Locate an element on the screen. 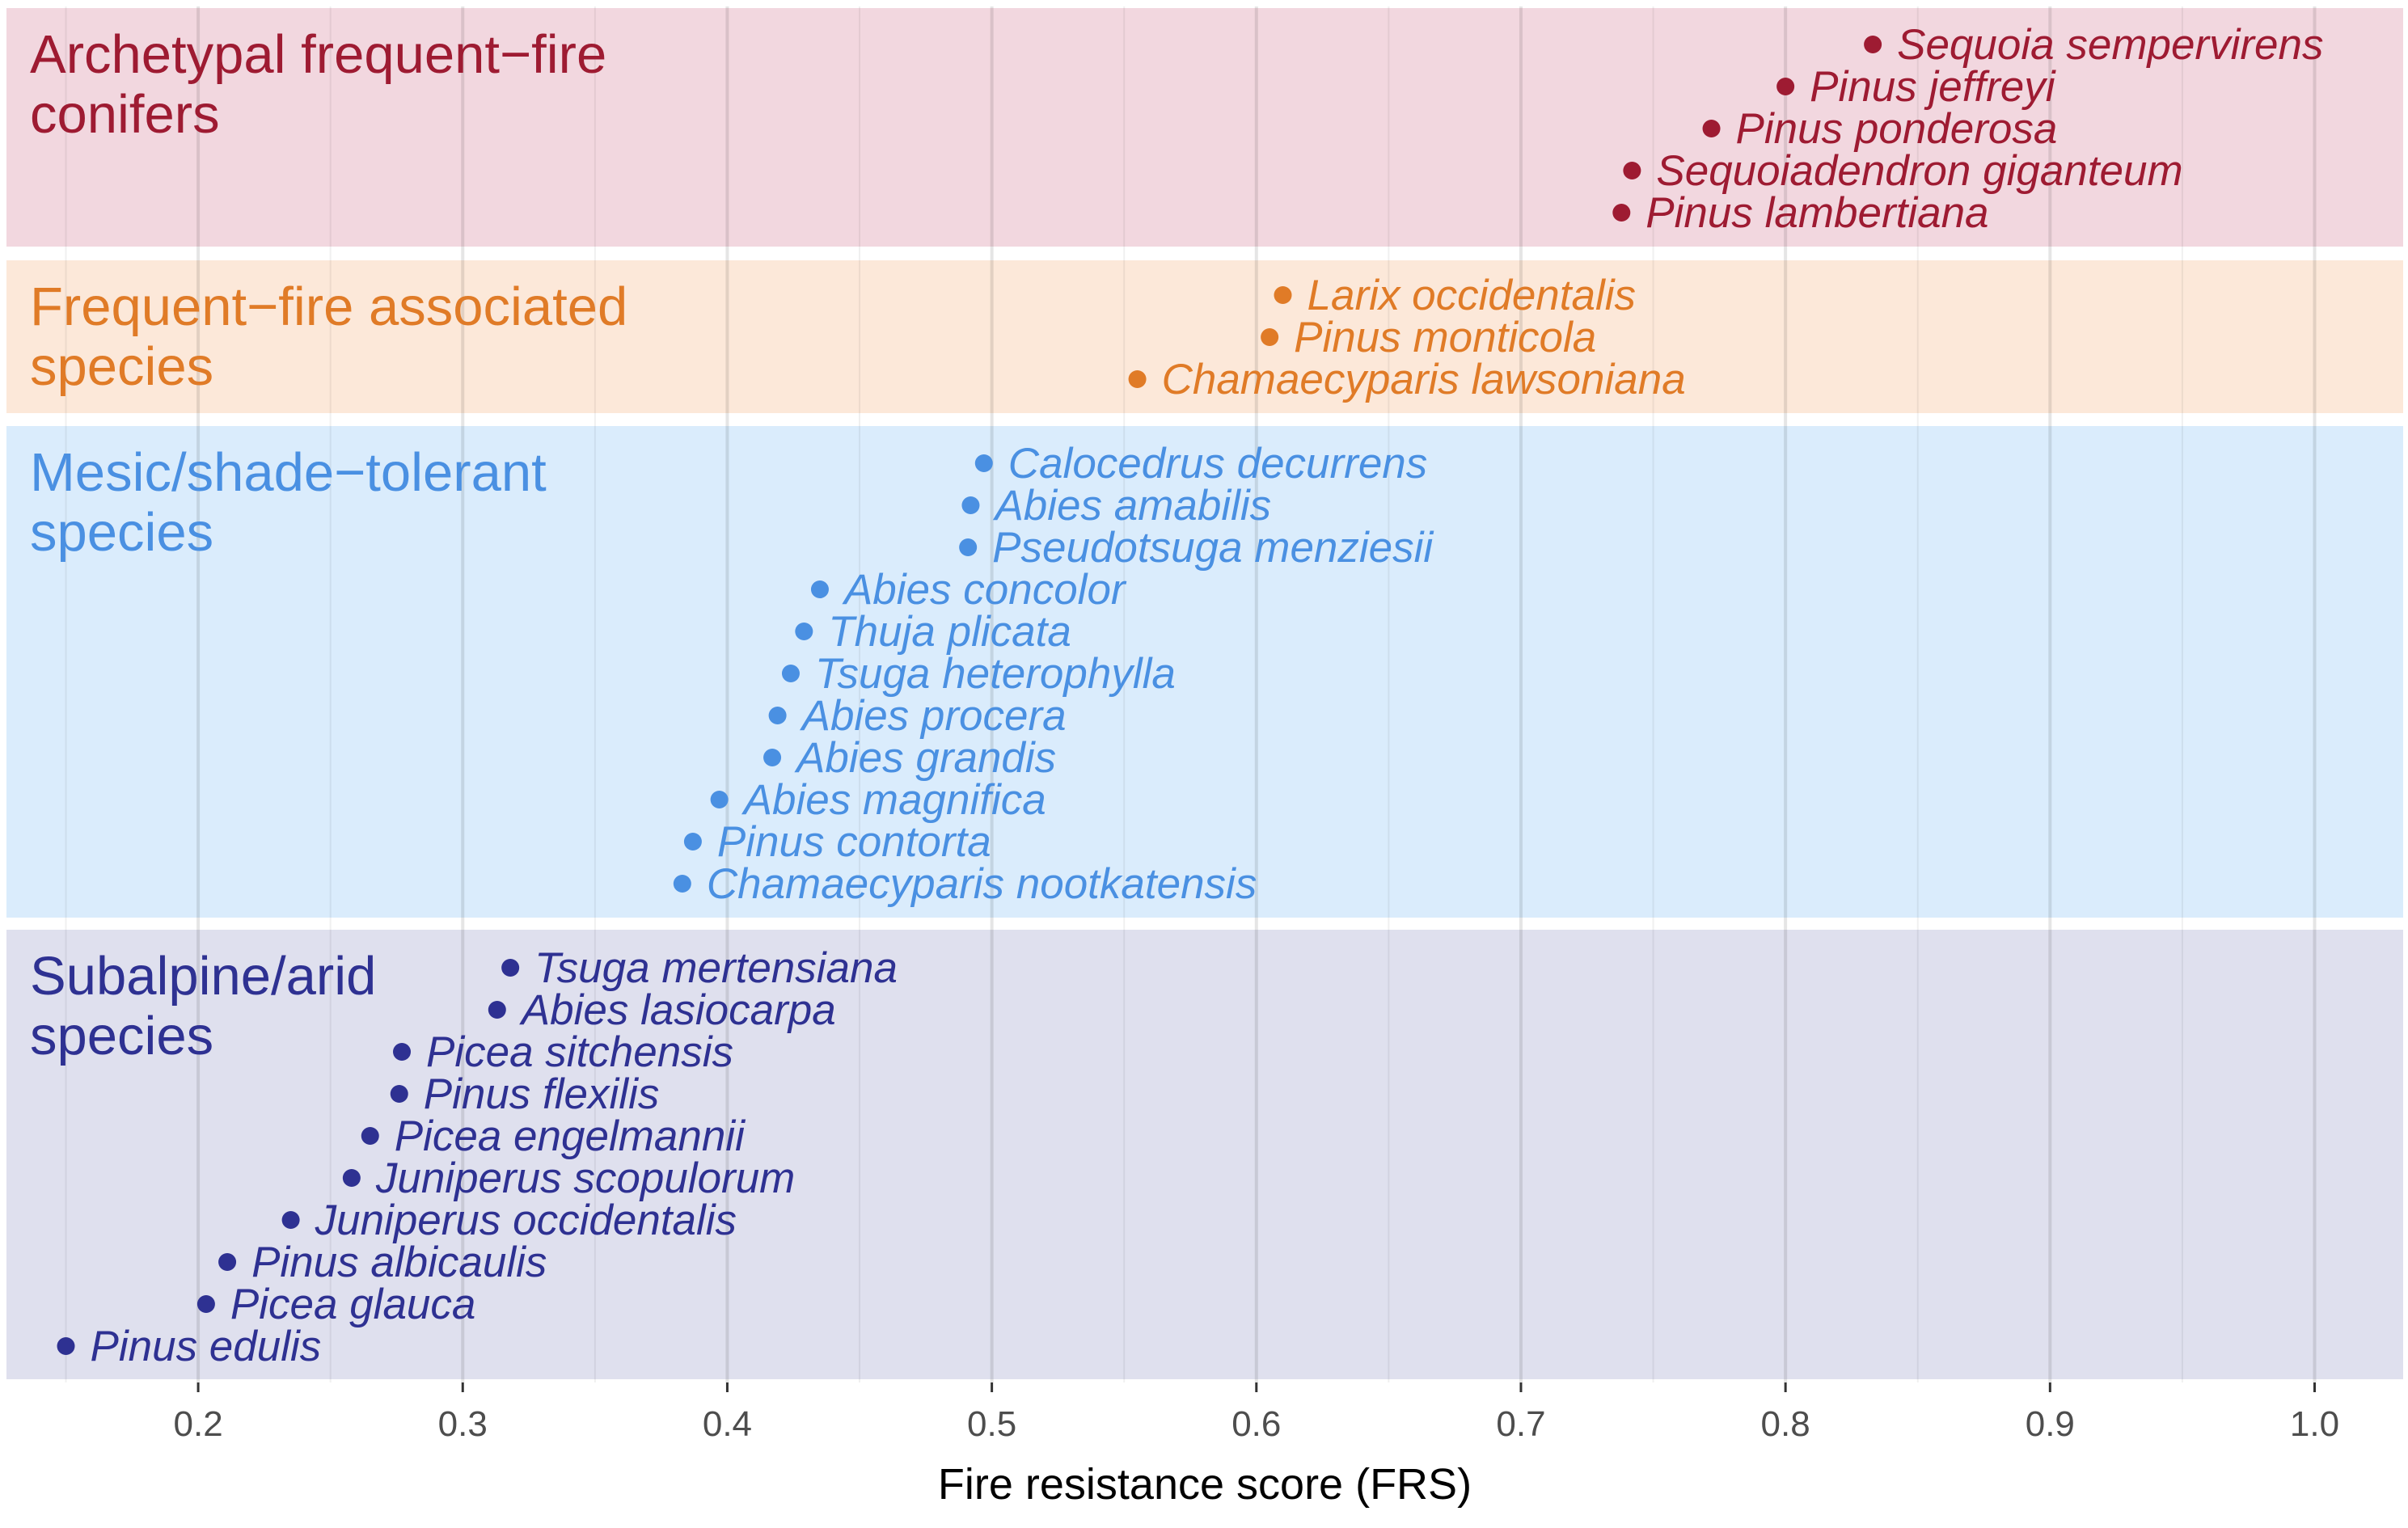 This screenshot has height=1528, width=2408. species-label: Picea engelmannii is located at coordinates (570, 1136).